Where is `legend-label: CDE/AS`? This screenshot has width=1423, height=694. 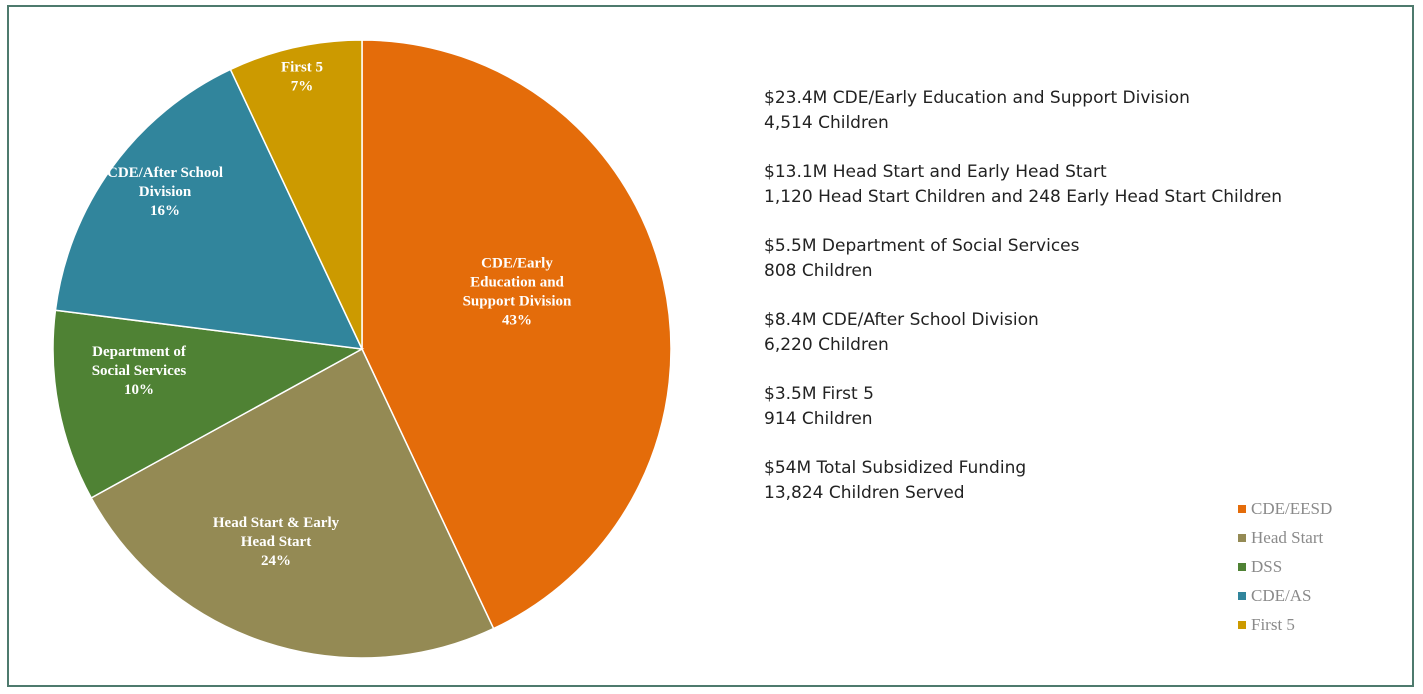
legend-label: CDE/AS is located at coordinates (1281, 595).